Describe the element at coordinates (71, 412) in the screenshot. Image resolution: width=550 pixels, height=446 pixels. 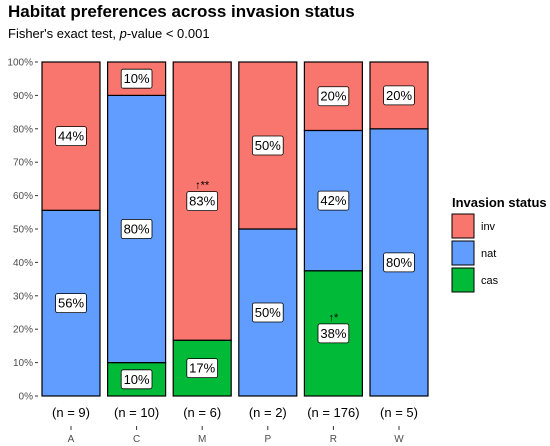
I see `sample-size-label: (n = 9)` at that location.